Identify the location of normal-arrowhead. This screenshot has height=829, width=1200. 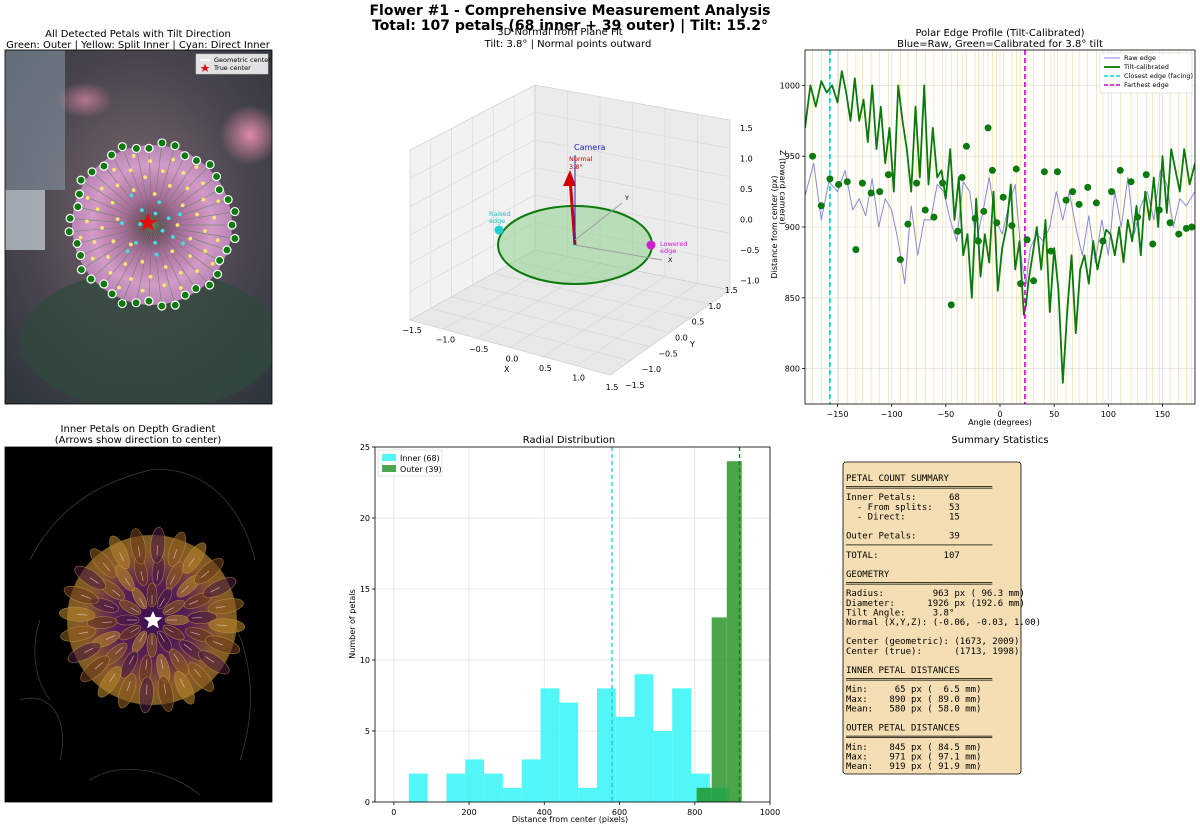
(569, 178).